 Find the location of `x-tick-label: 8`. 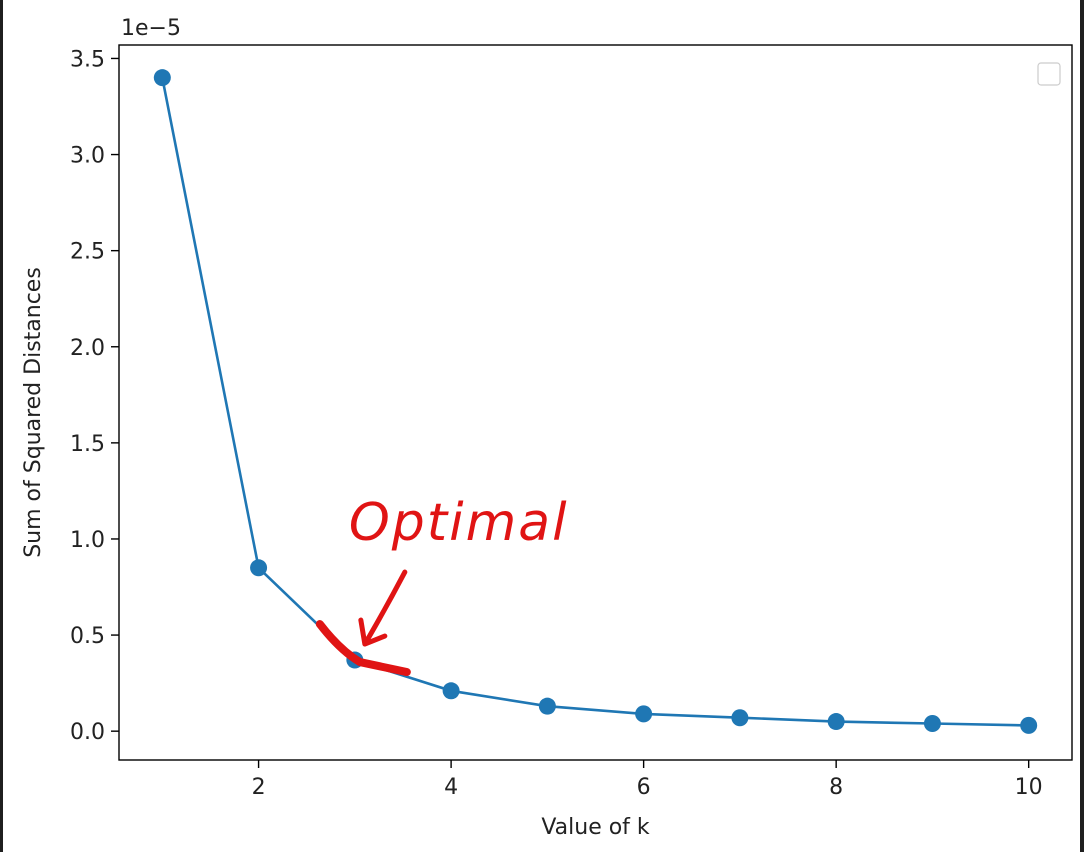

x-tick-label: 8 is located at coordinates (836, 787).